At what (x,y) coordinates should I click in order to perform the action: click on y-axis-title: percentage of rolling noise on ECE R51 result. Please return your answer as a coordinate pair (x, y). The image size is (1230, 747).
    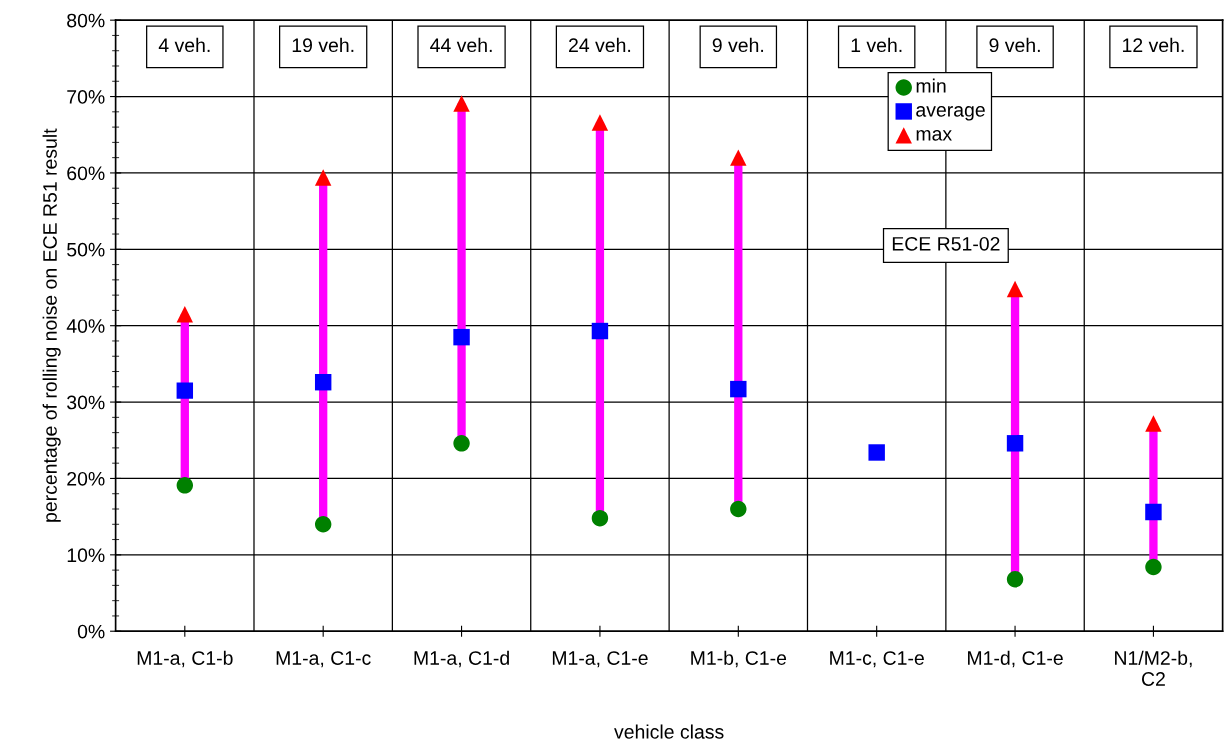
    Looking at the image, I should click on (51, 325).